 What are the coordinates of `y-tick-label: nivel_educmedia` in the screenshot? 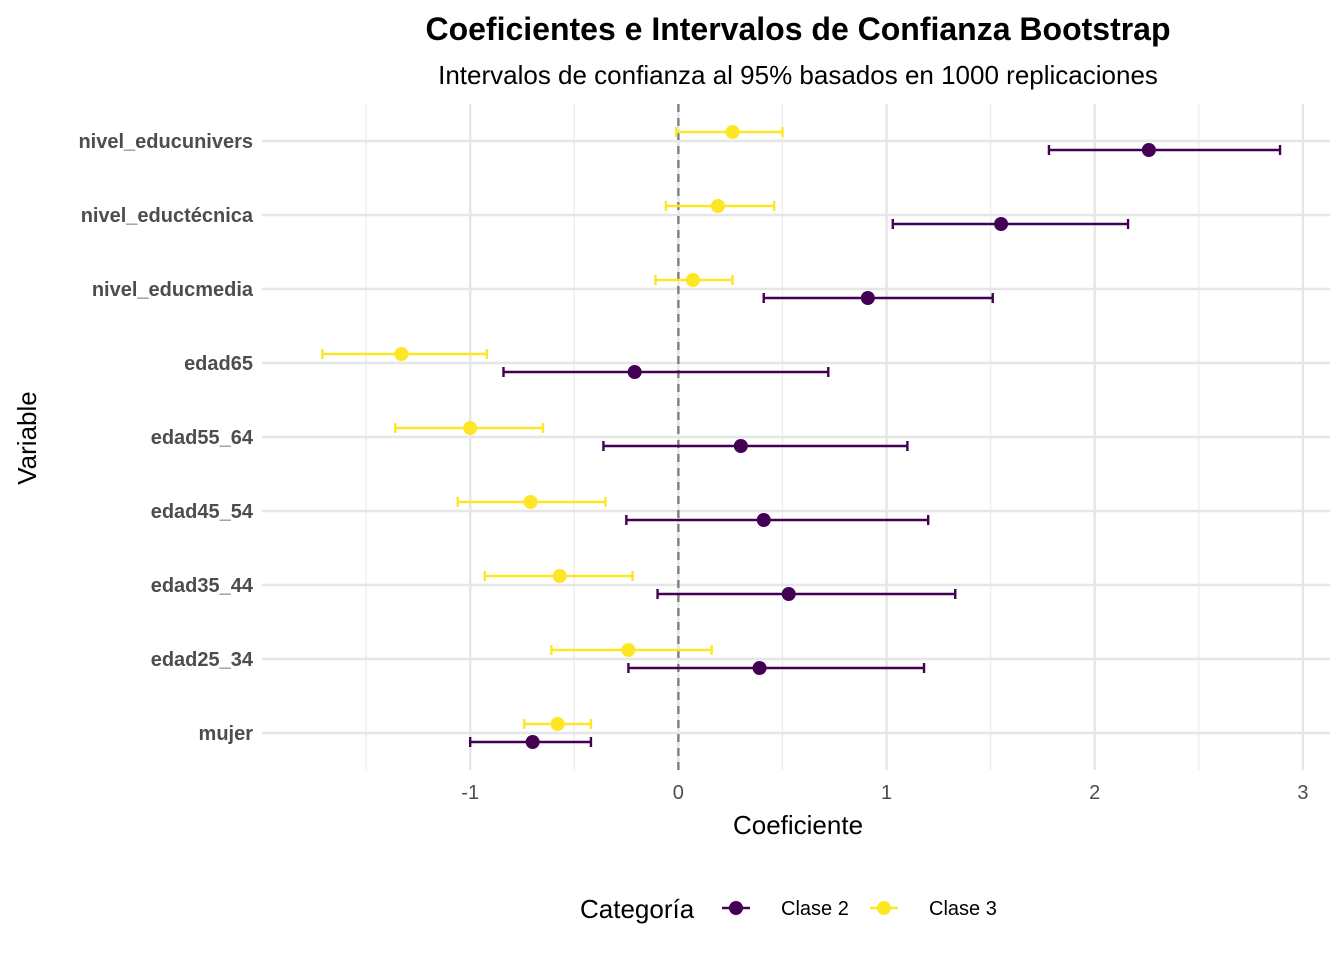 It's located at (173, 290).